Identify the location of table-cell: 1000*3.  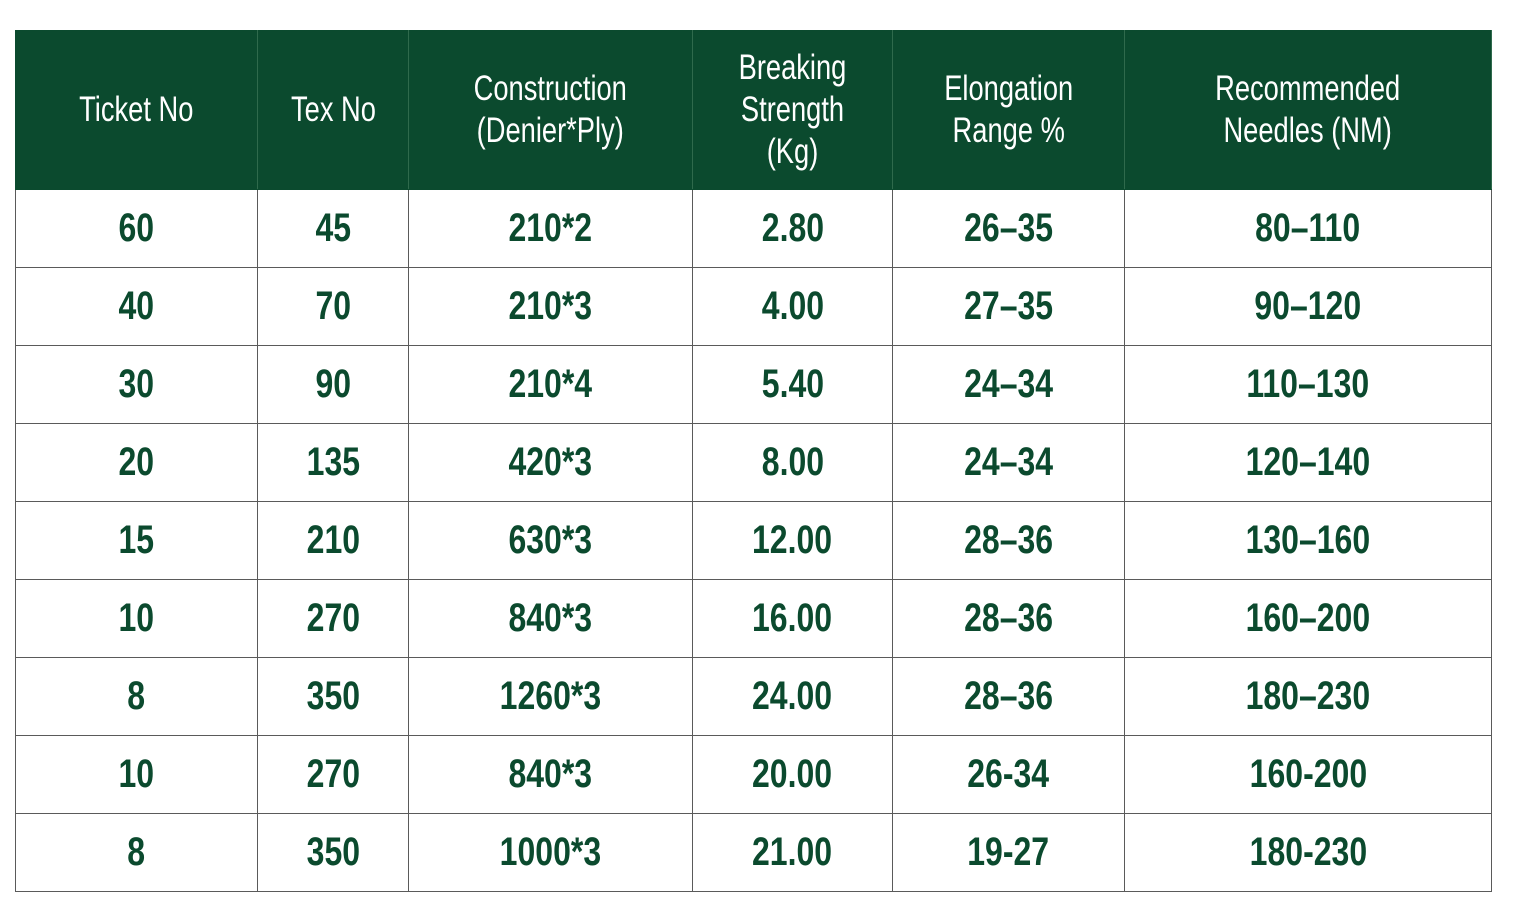
(550, 852).